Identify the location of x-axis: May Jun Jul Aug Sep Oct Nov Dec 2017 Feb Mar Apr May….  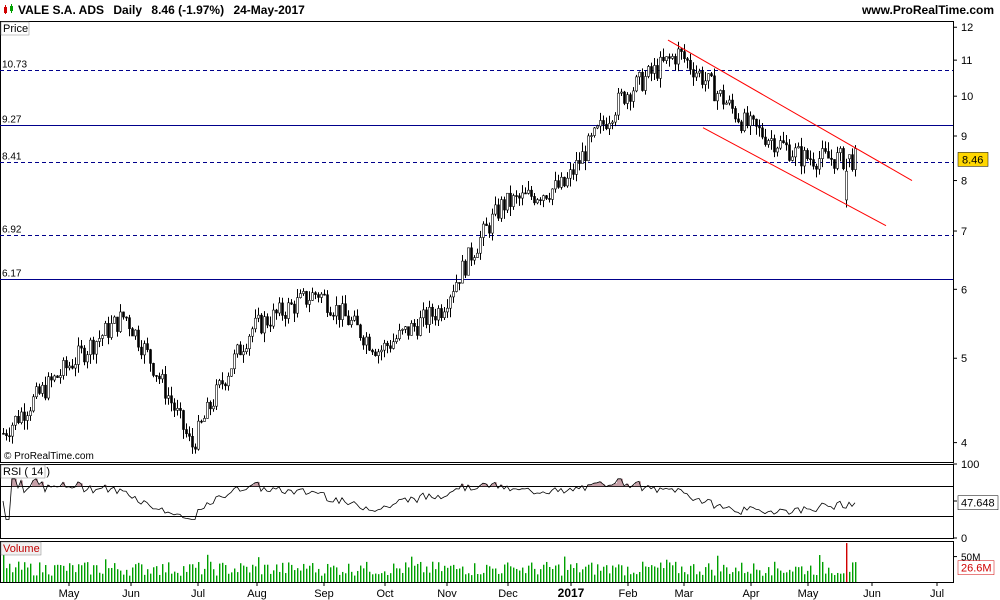
(501, 591).